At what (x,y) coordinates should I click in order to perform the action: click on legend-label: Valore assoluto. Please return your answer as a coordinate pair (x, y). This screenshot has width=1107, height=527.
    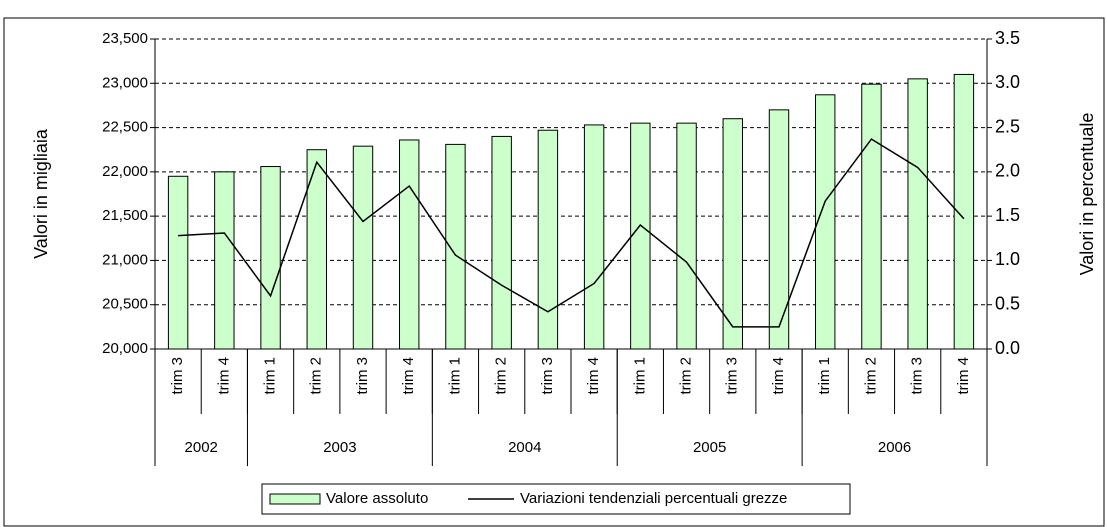
    Looking at the image, I should click on (377, 498).